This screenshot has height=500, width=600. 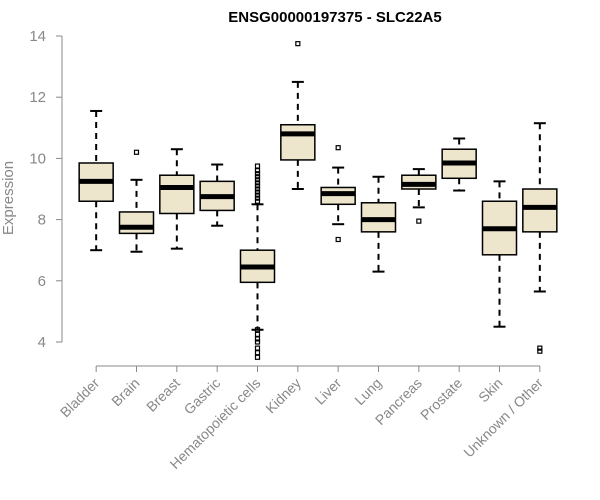 I want to click on chart-title: ENSG00000197375 - SLC22A5, so click(x=334, y=17).